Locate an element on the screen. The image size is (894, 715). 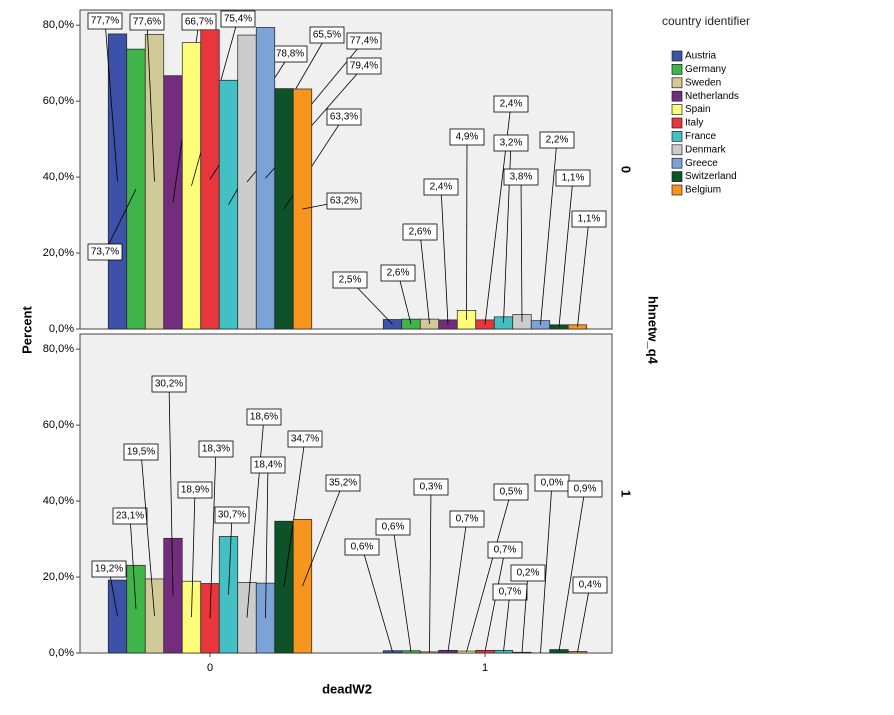
data-label: 35,2% is located at coordinates (343, 483).